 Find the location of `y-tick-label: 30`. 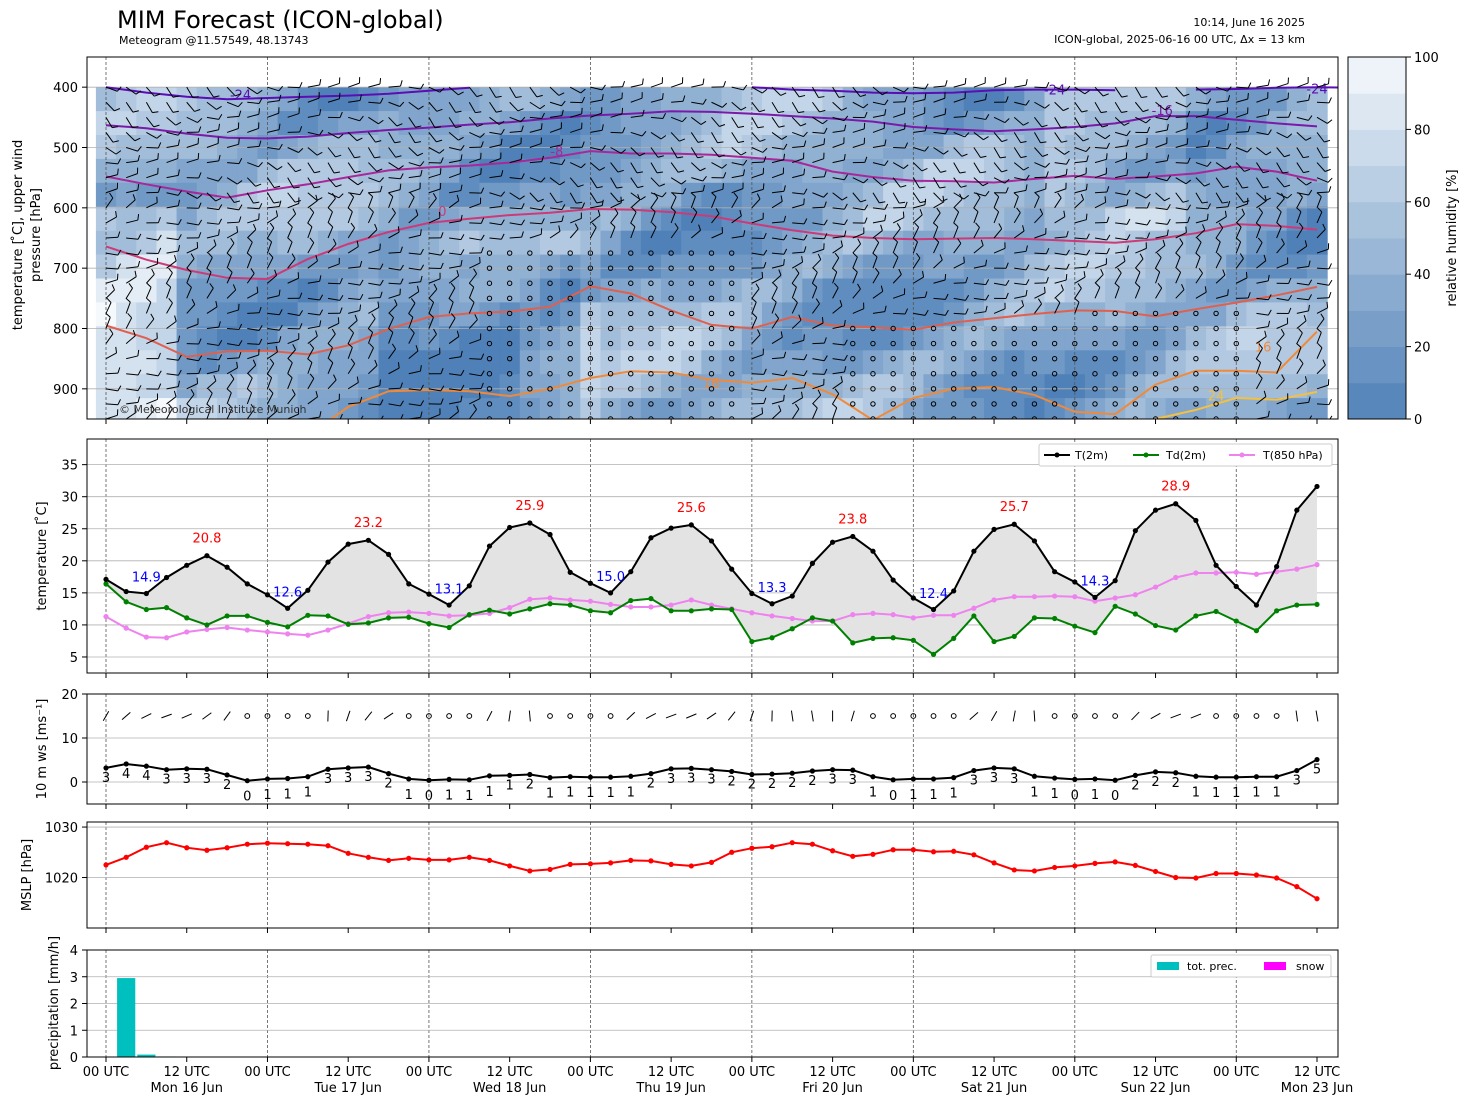

y-tick-label: 30 is located at coordinates (69, 498).